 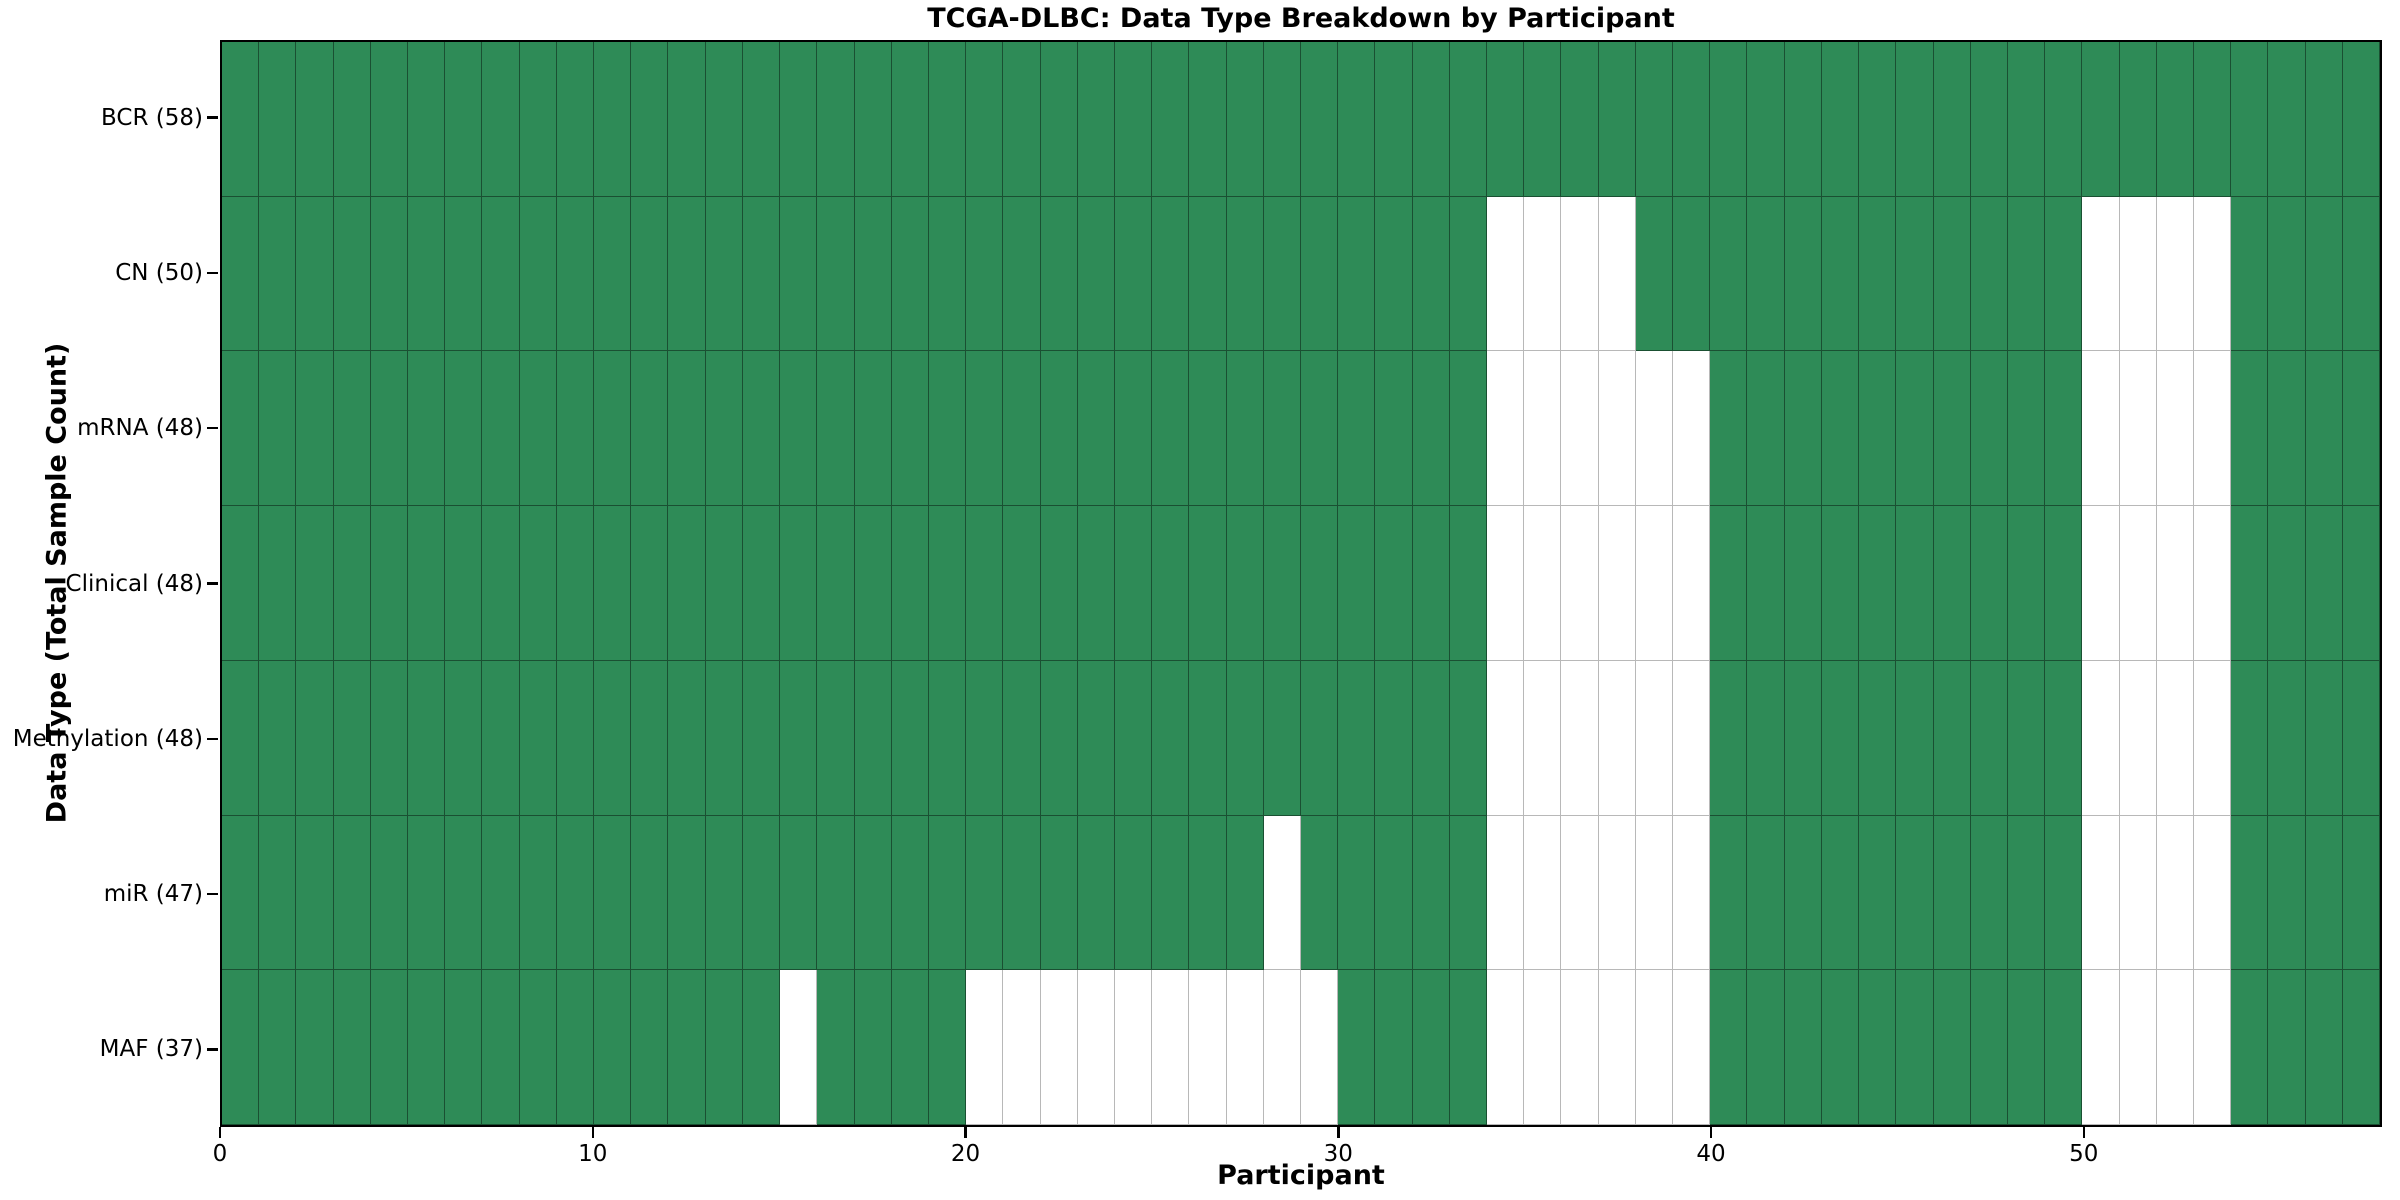 What do you see at coordinates (965, 1154) in the screenshot?
I see `x-tick-label: 20` at bounding box center [965, 1154].